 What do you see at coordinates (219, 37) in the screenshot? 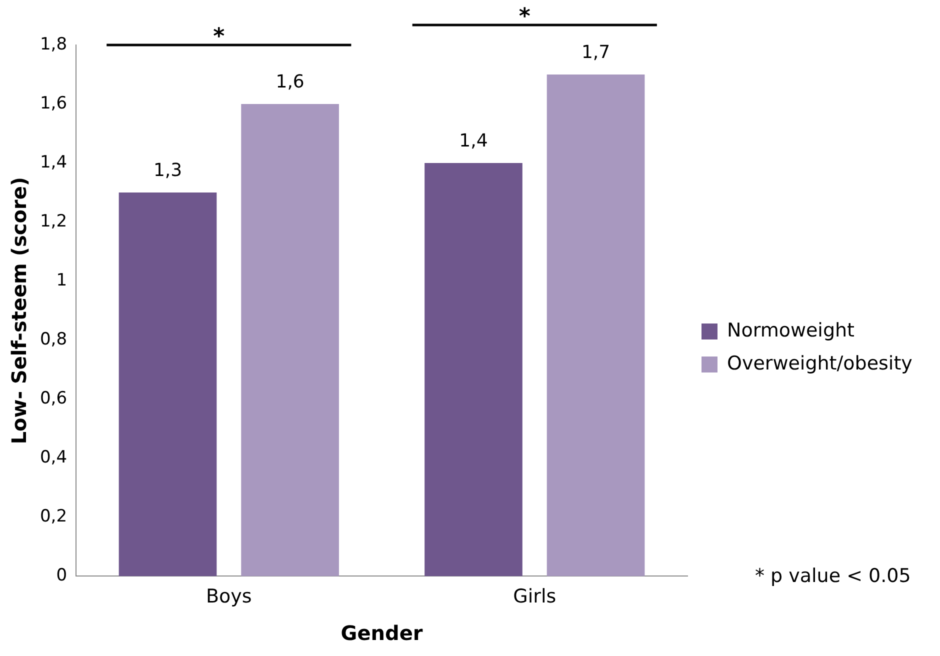
I see `annotation: *` at bounding box center [219, 37].